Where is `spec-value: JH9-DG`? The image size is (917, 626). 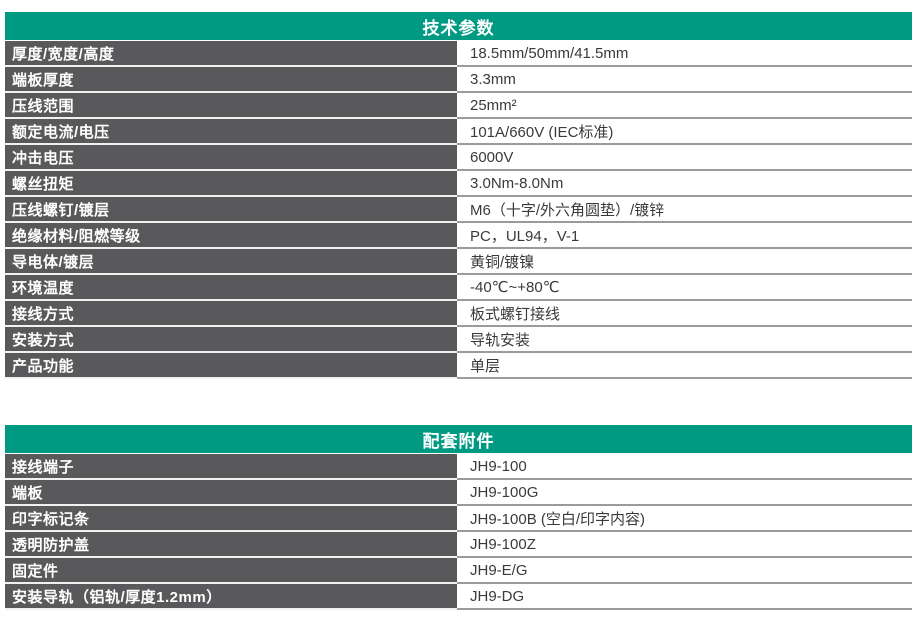
spec-value: JH9-DG is located at coordinates (684, 597).